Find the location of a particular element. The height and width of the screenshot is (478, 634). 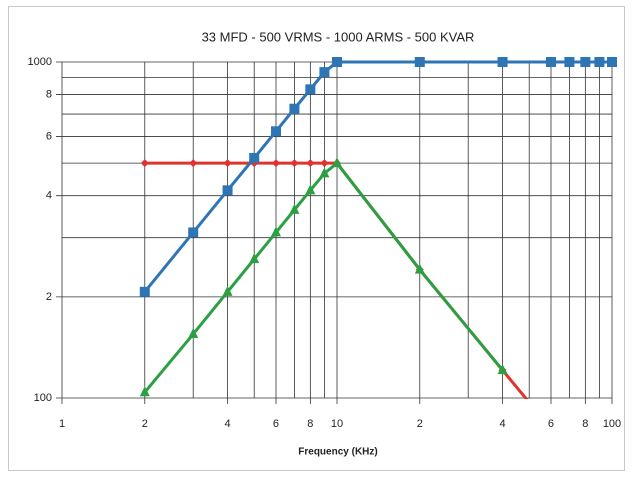

y-tick-label: 100 is located at coordinates (43, 398).